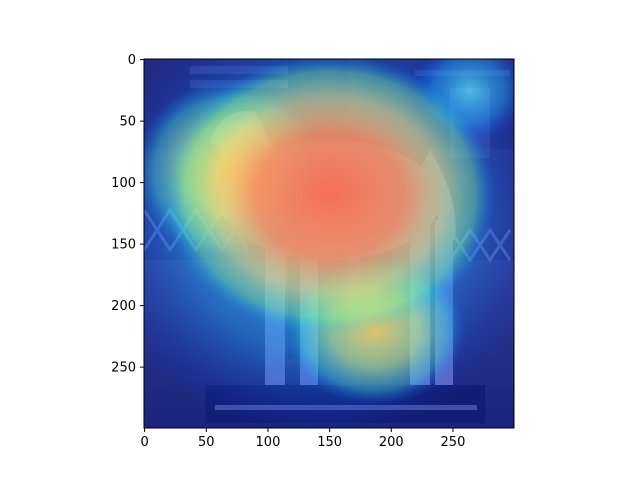 The height and width of the screenshot is (480, 640). What do you see at coordinates (329, 442) in the screenshot?
I see `x-tick-label: 150` at bounding box center [329, 442].